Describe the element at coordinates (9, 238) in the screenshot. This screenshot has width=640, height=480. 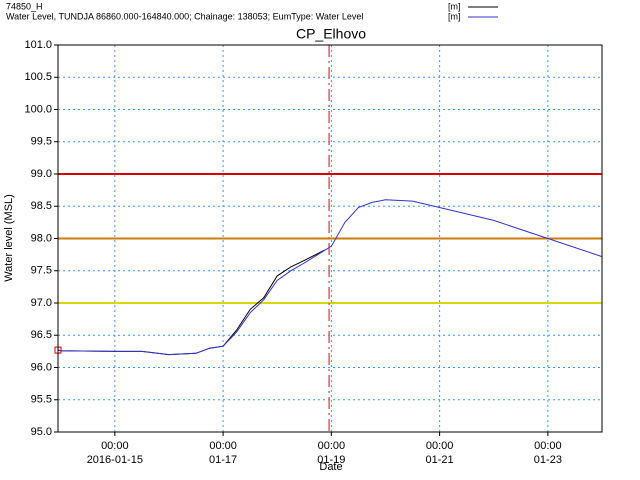
I see `y-axis-label: Water level (MSL)` at that location.